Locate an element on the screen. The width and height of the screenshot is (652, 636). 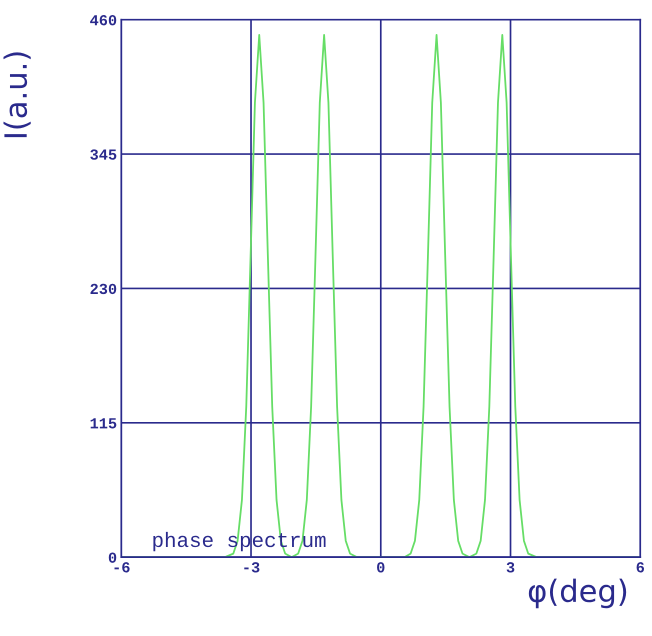
y-axis-title: I(a.u.) is located at coordinates (17, 95).